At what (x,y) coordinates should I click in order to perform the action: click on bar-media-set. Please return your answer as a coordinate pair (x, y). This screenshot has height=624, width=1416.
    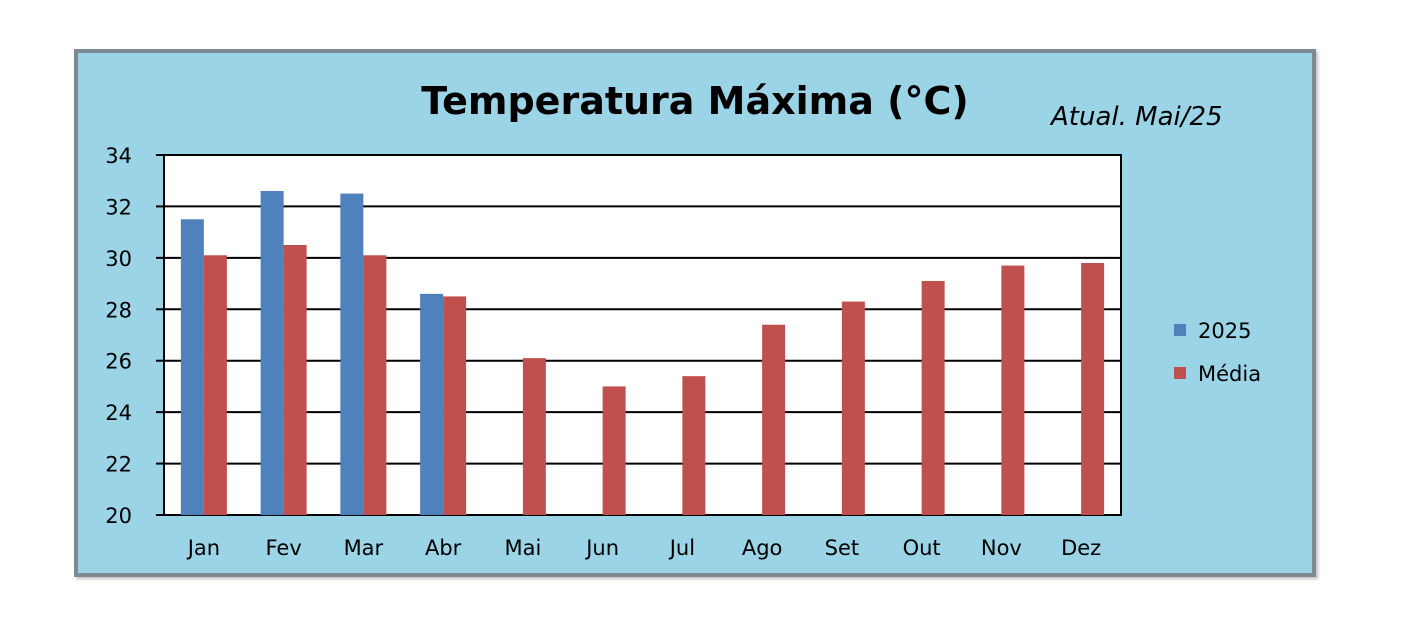
    Looking at the image, I should click on (853, 408).